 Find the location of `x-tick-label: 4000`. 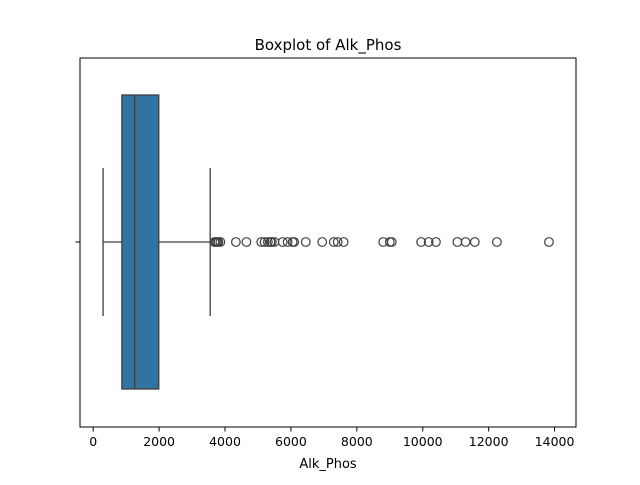

x-tick-label: 4000 is located at coordinates (225, 441).